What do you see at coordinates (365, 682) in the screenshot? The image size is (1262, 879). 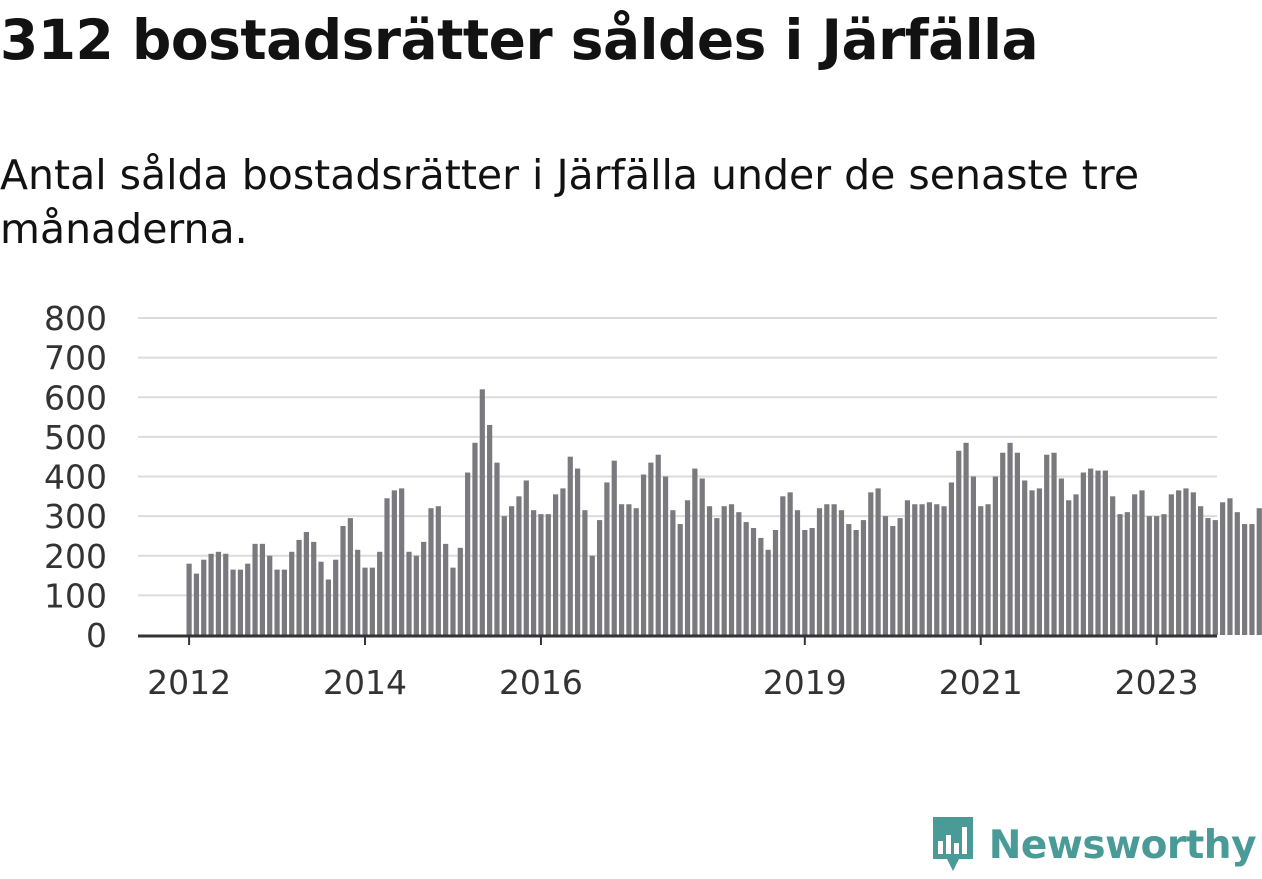 I see `x-tick-label: 2014` at bounding box center [365, 682].